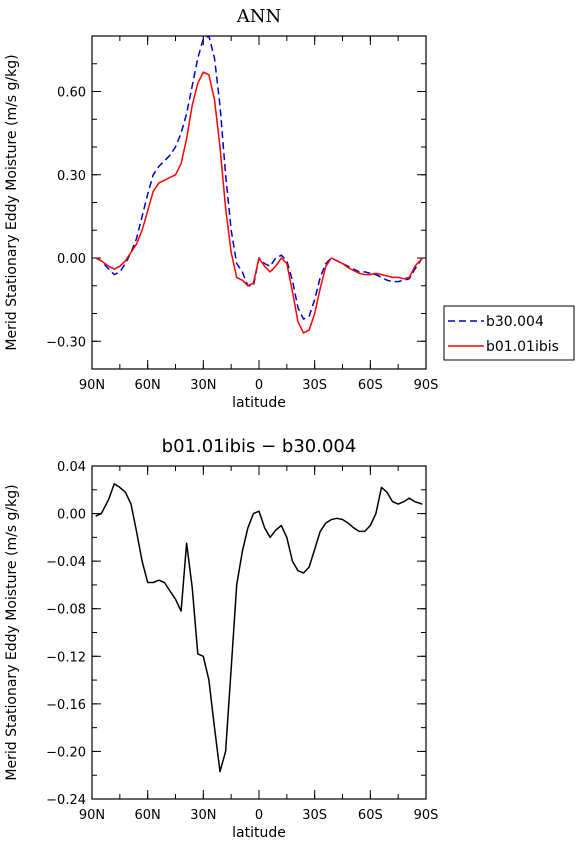  I want to click on y-tick-label: −0.20, so click(66, 752).